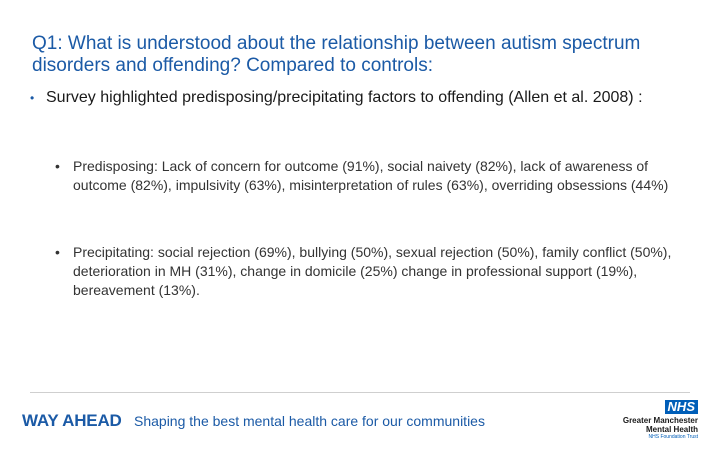 The width and height of the screenshot is (720, 450). What do you see at coordinates (673, 437) in the screenshot?
I see `trust-name: NHS Foundation Trust` at bounding box center [673, 437].